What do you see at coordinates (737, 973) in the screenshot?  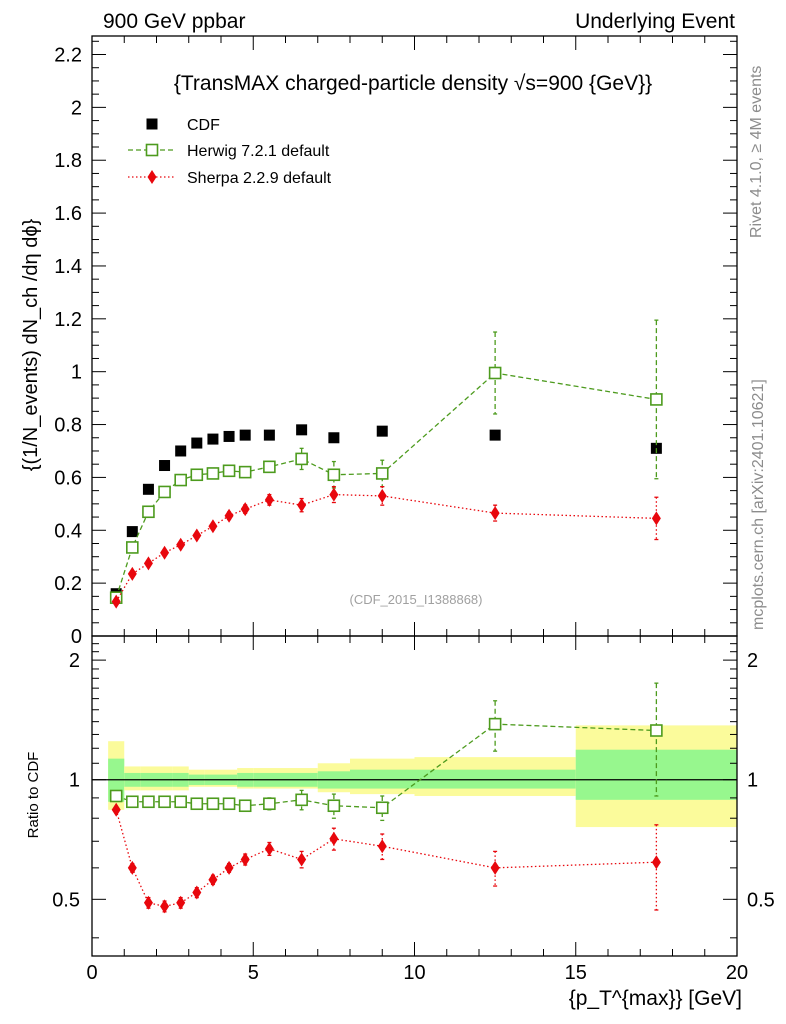 I see `x-tick-label: 20` at bounding box center [737, 973].